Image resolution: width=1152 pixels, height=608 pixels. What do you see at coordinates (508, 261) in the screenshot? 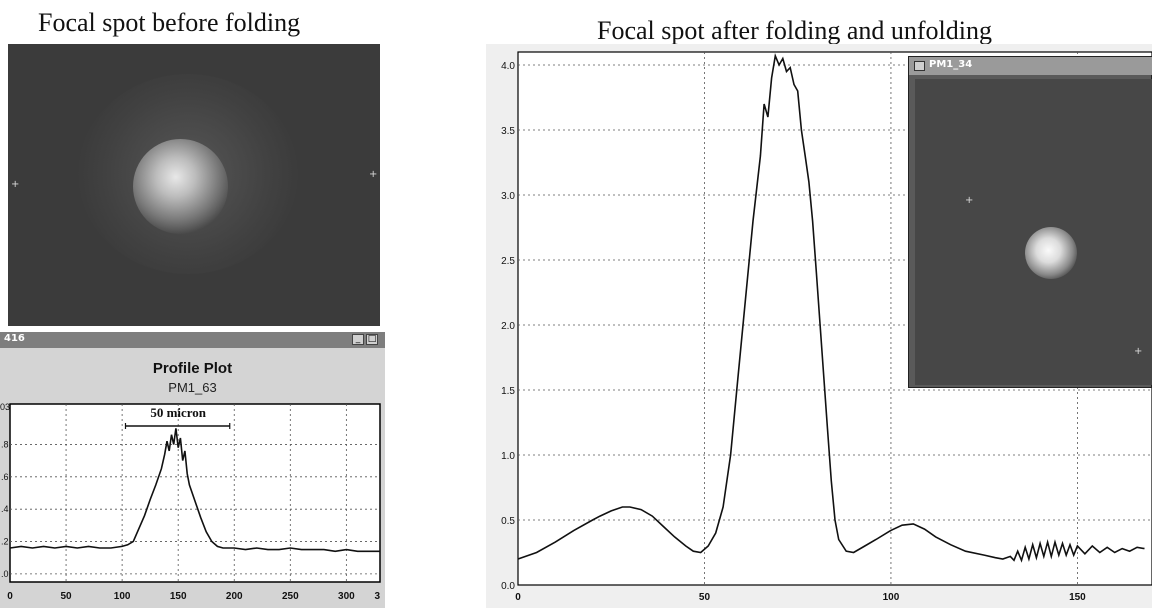
I see `y-tick-label: 2.5` at bounding box center [508, 261].